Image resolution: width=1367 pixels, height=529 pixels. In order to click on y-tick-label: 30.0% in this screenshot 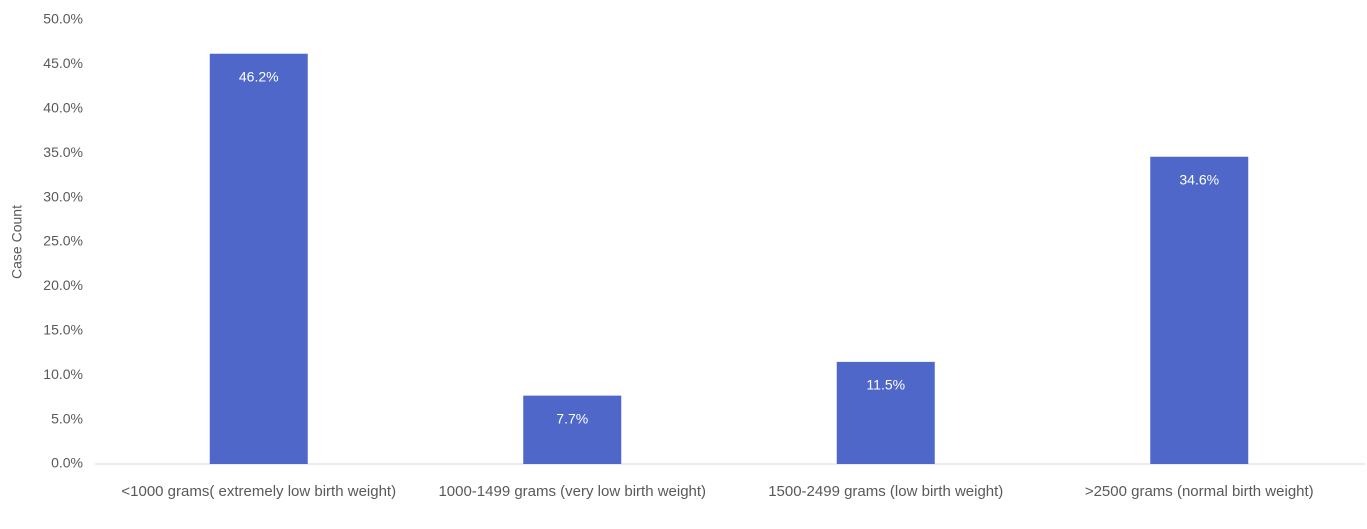, I will do `click(63, 196)`.